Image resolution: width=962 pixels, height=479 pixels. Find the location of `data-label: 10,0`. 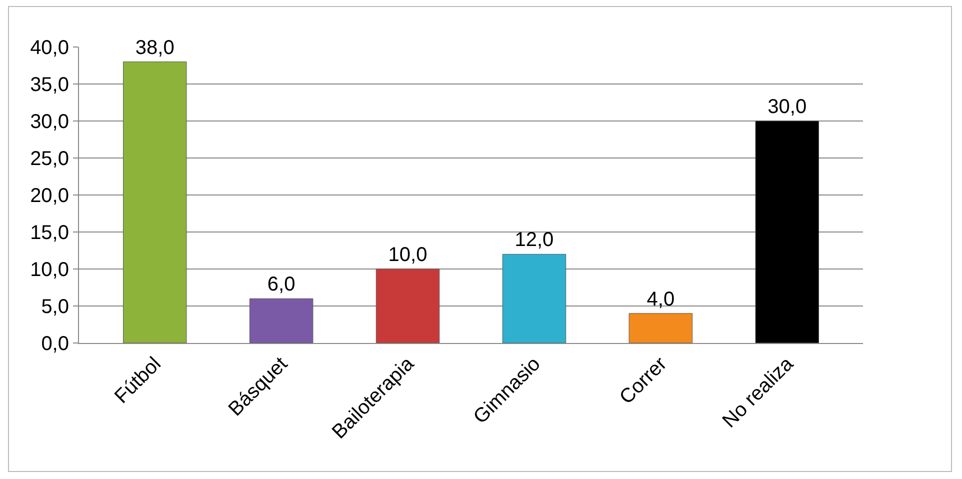

data-label: 10,0 is located at coordinates (408, 255).